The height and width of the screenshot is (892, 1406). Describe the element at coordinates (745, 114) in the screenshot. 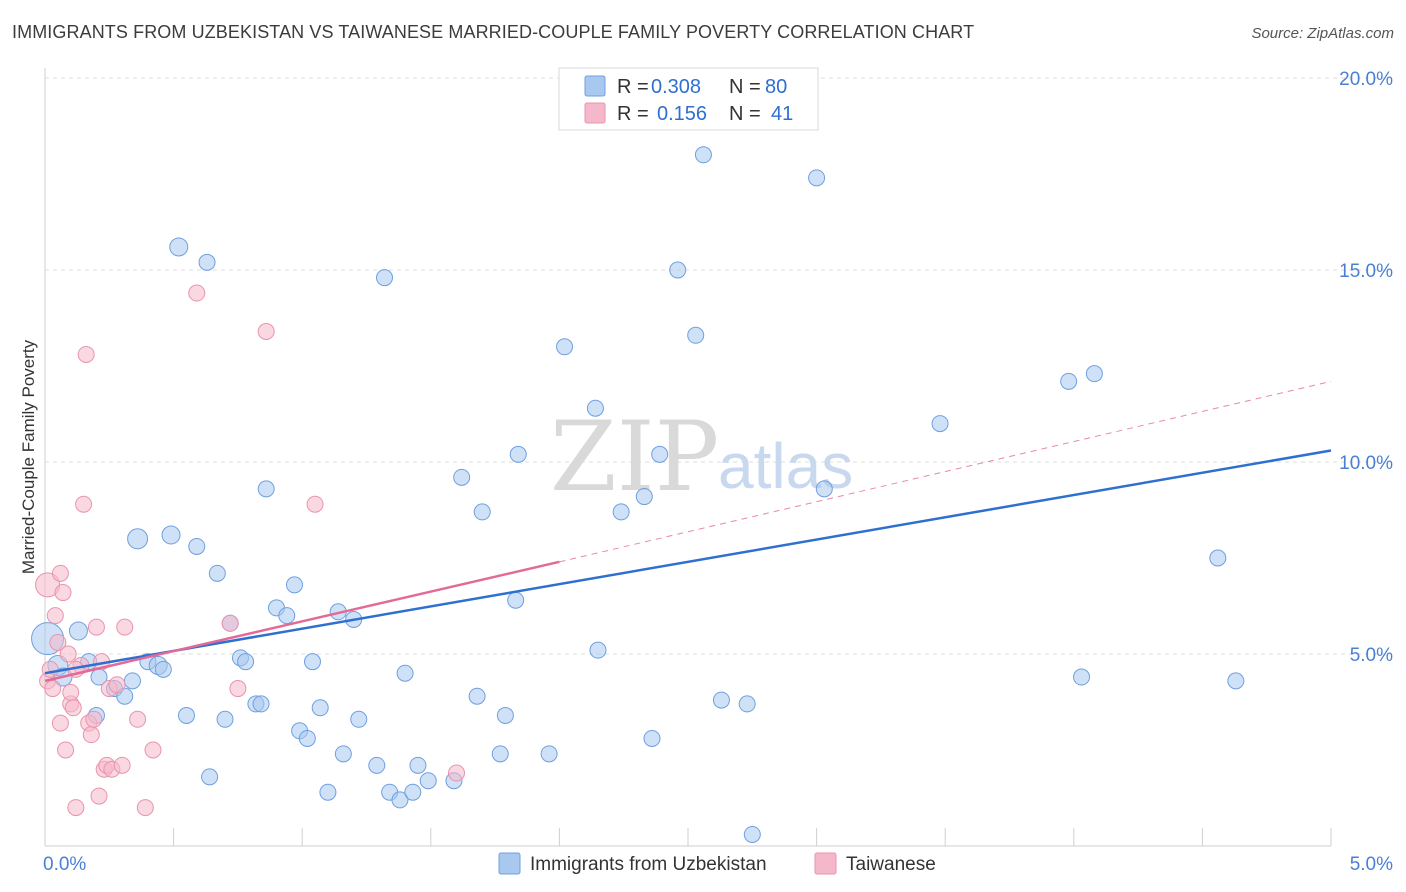

I see `legend-n-label-taiwanese: N =` at that location.